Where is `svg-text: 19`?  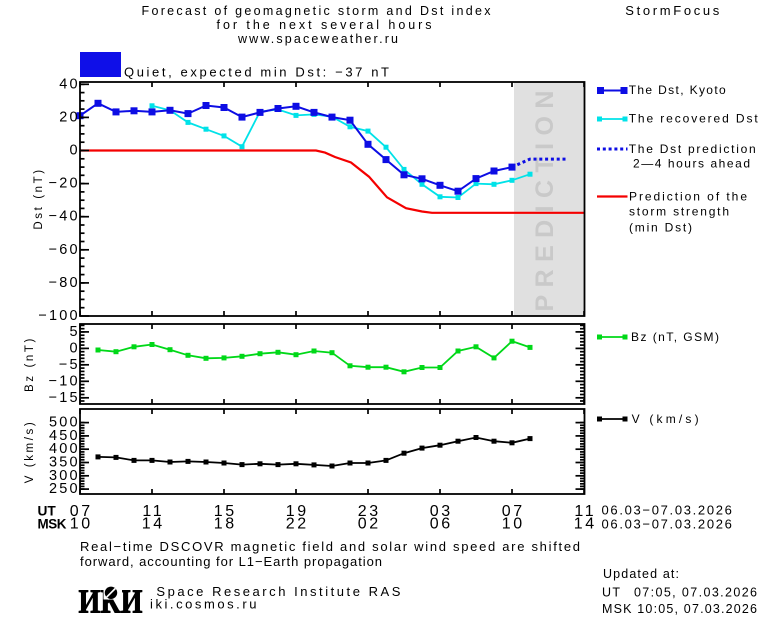 svg-text: 19 is located at coordinates (297, 511).